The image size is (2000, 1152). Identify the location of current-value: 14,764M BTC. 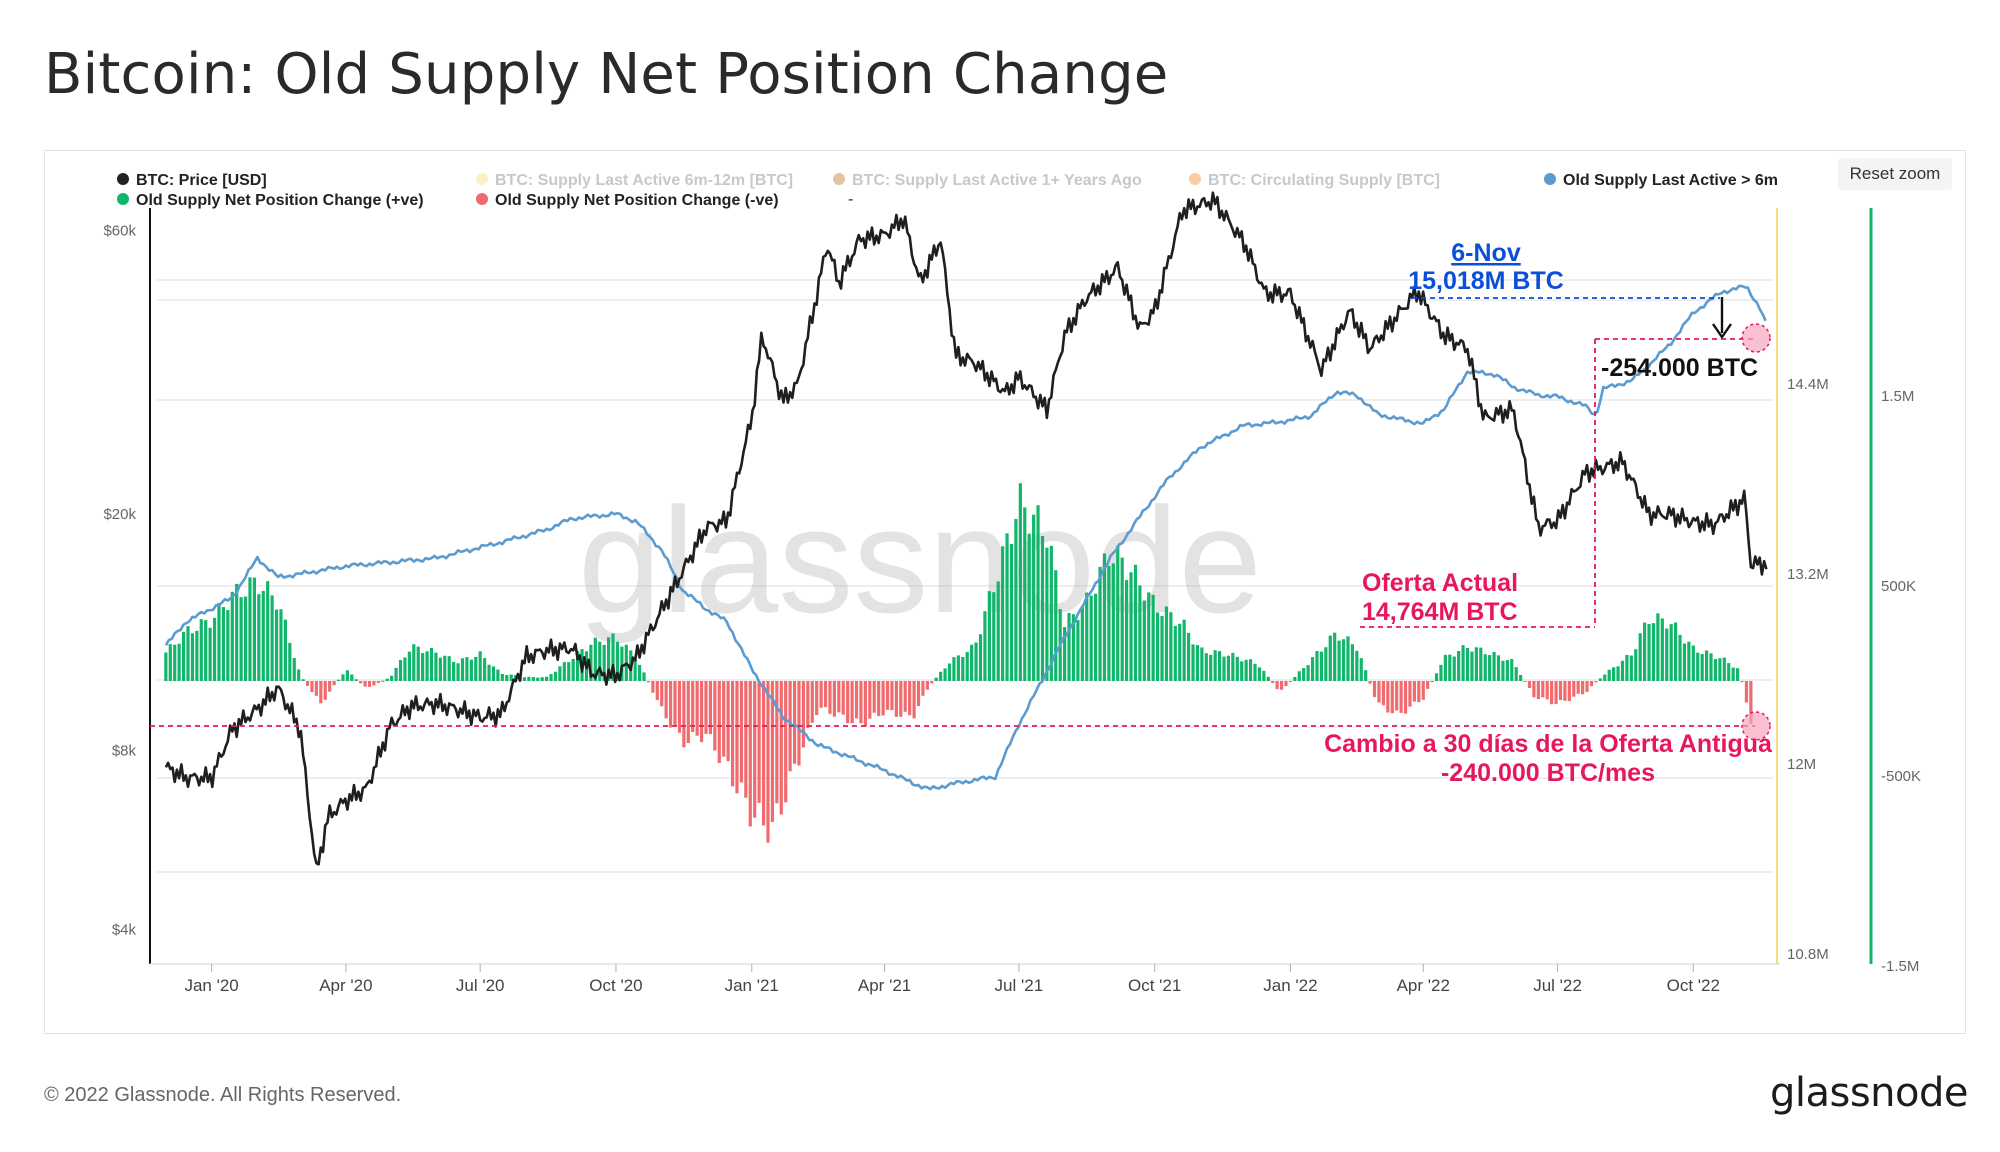
(1440, 612).